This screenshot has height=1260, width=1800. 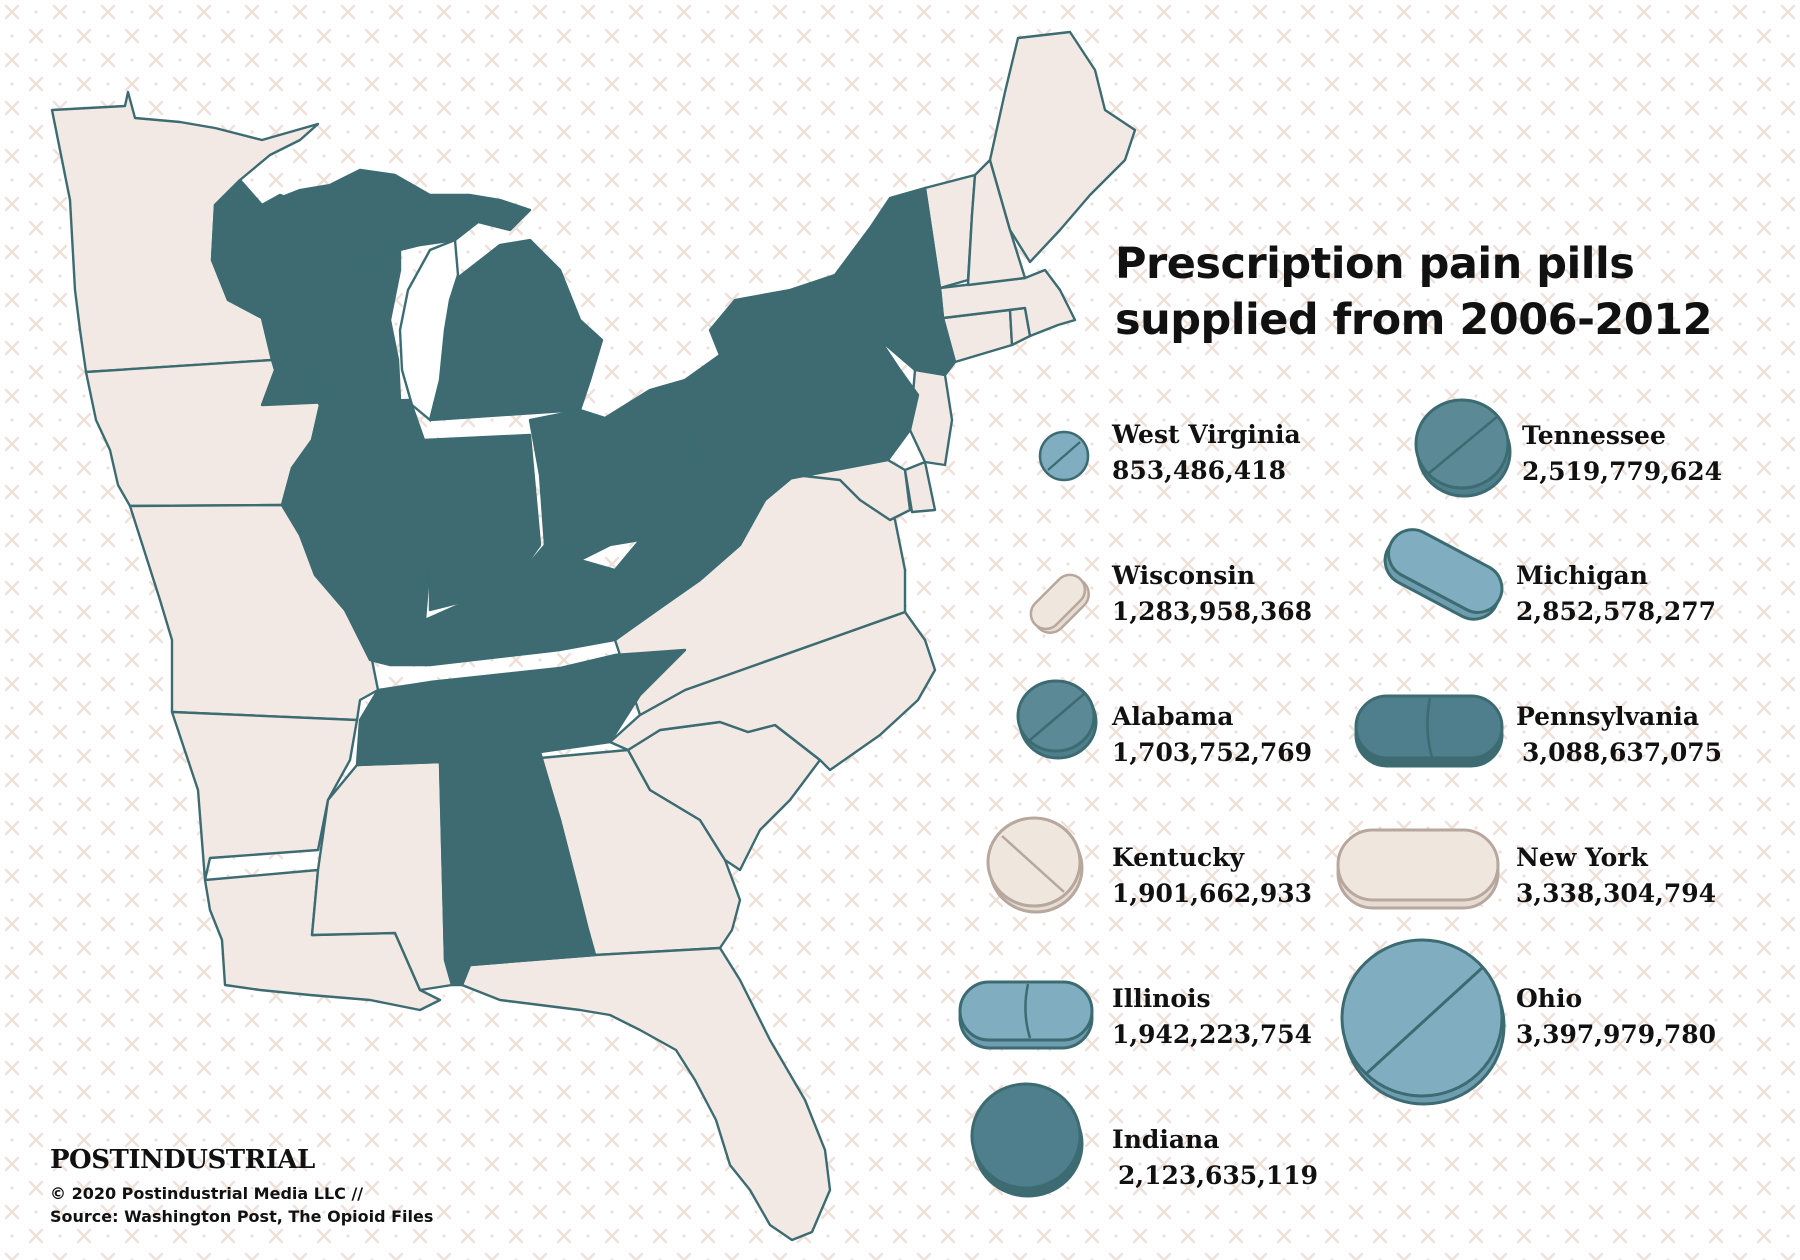 What do you see at coordinates (1218, 1175) in the screenshot?
I see `entry-value: 2,123,635,119` at bounding box center [1218, 1175].